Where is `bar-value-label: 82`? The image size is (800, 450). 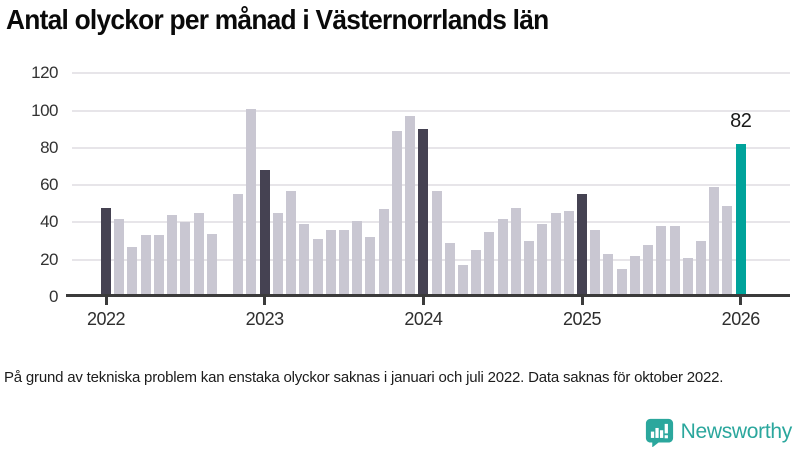 bar-value-label: 82 is located at coordinates (741, 121).